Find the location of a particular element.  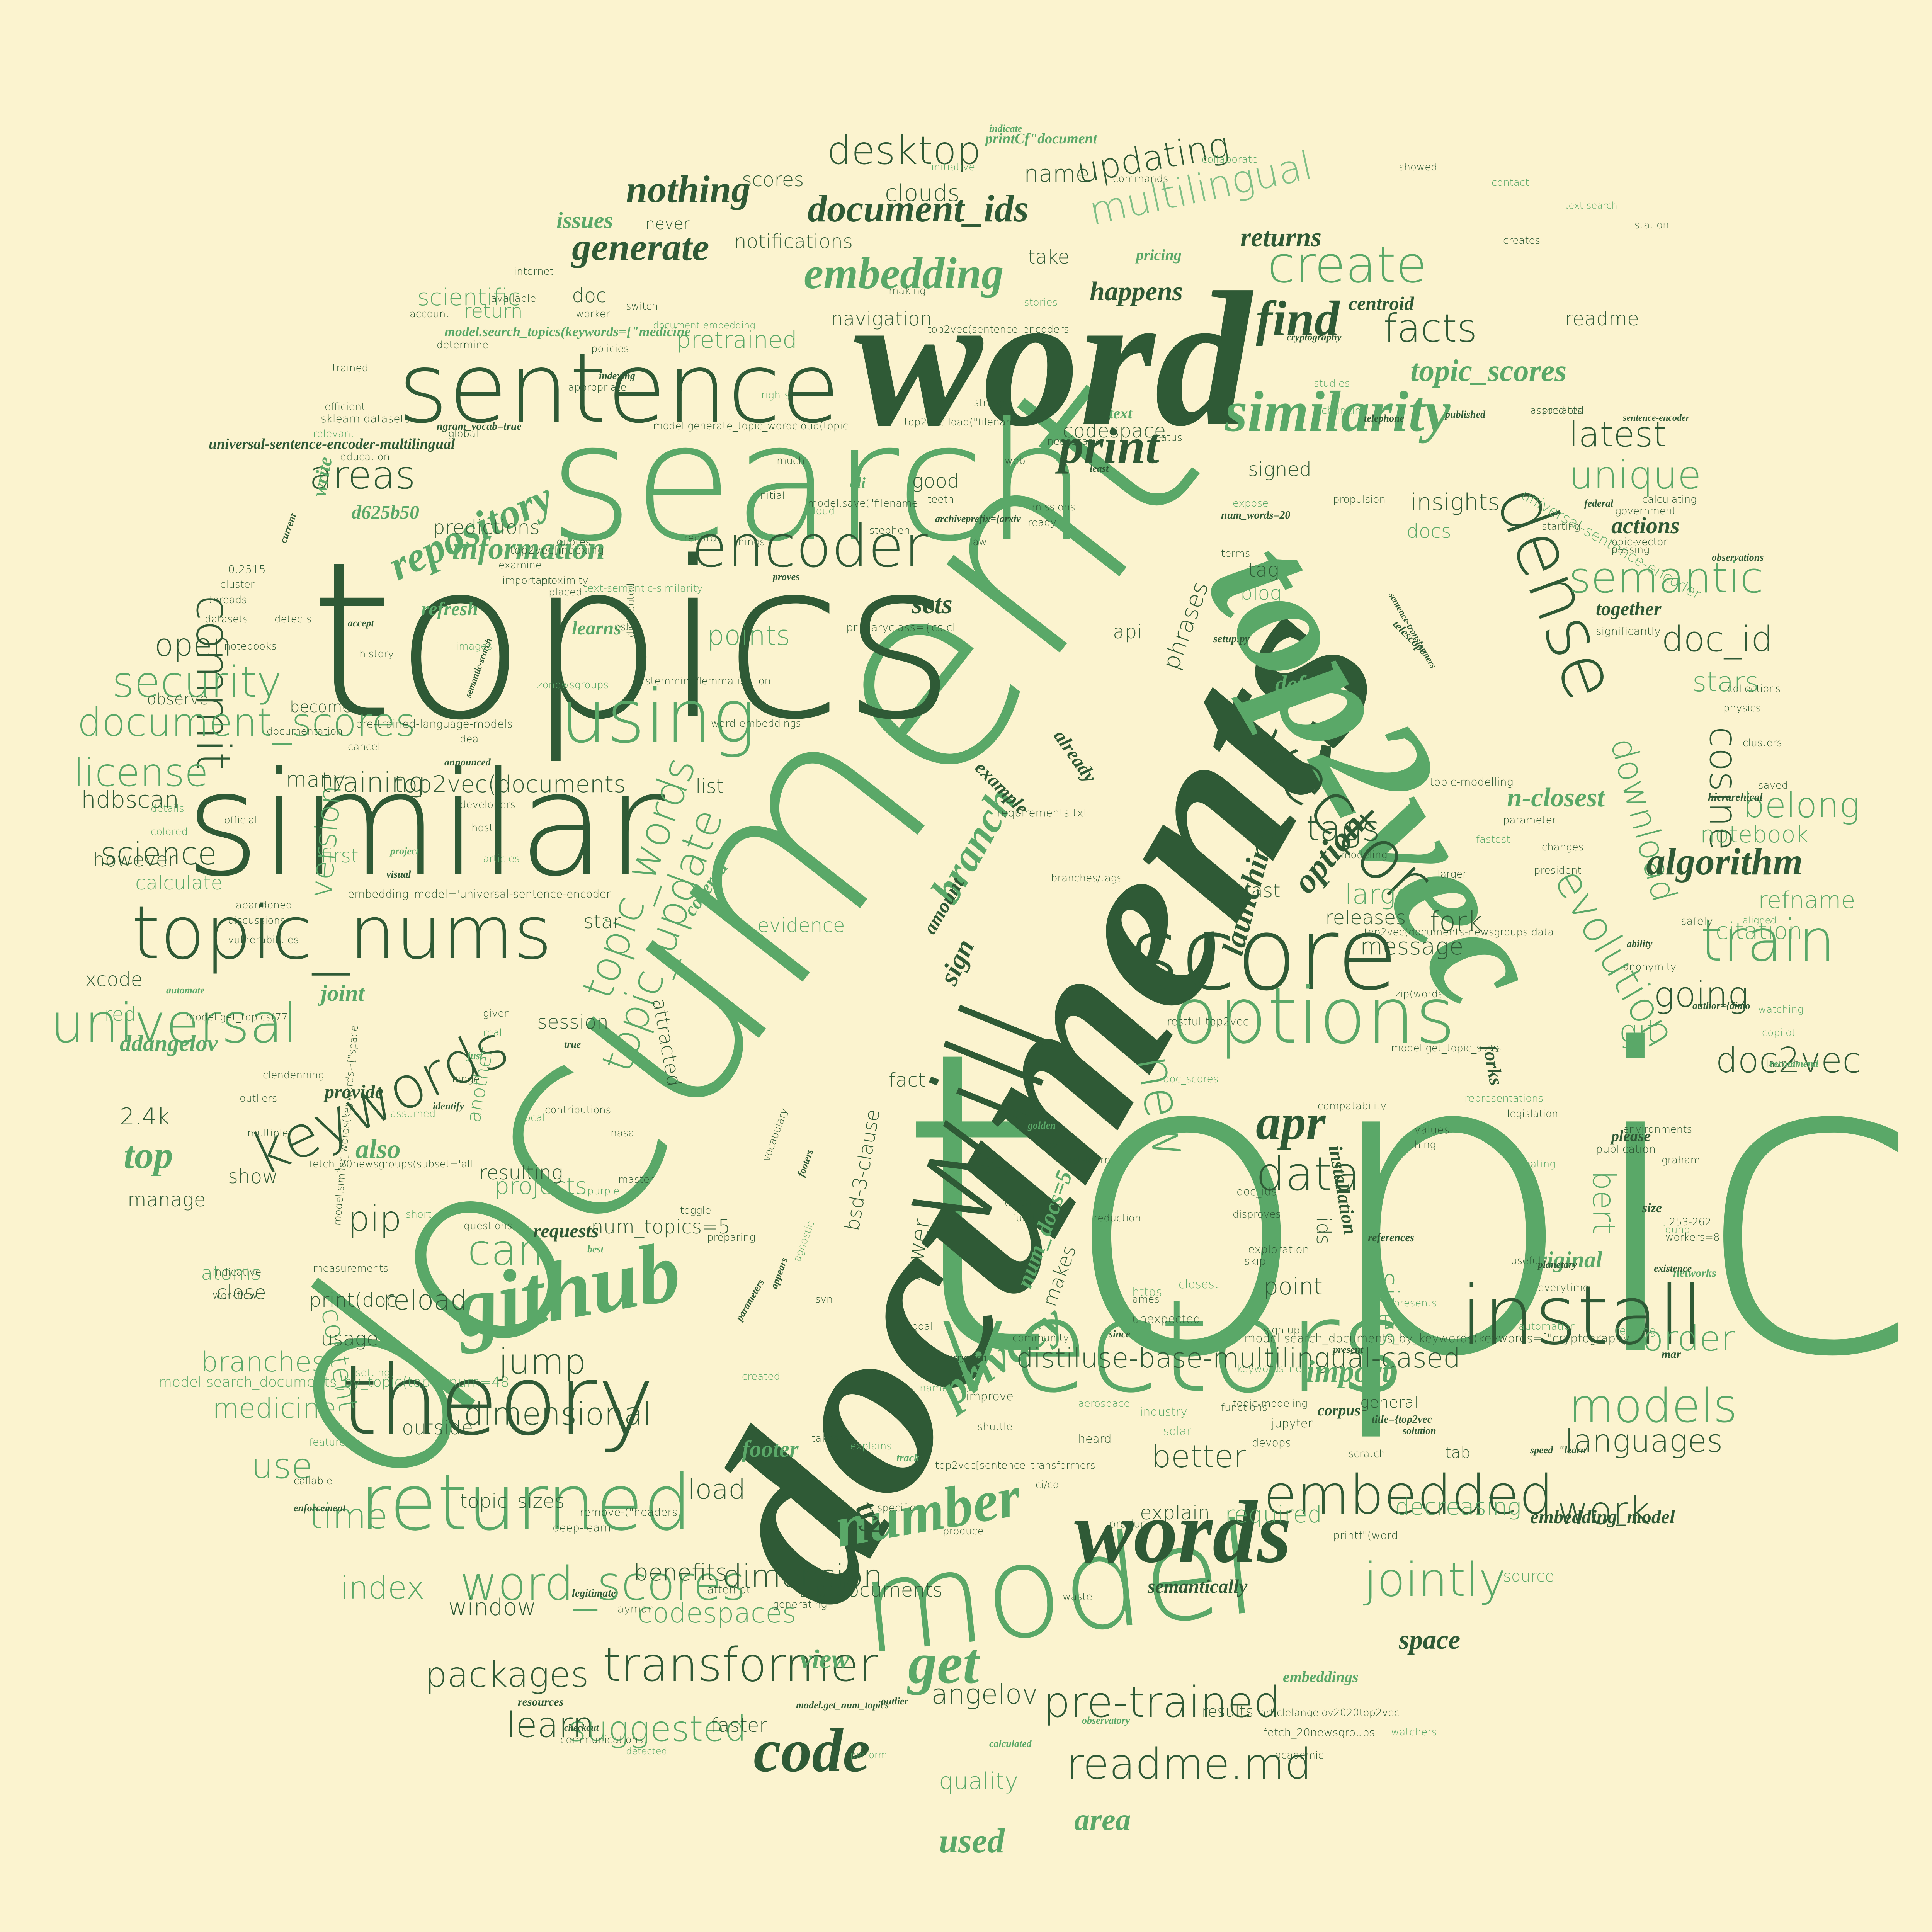

word-law: law is located at coordinates (978, 542).